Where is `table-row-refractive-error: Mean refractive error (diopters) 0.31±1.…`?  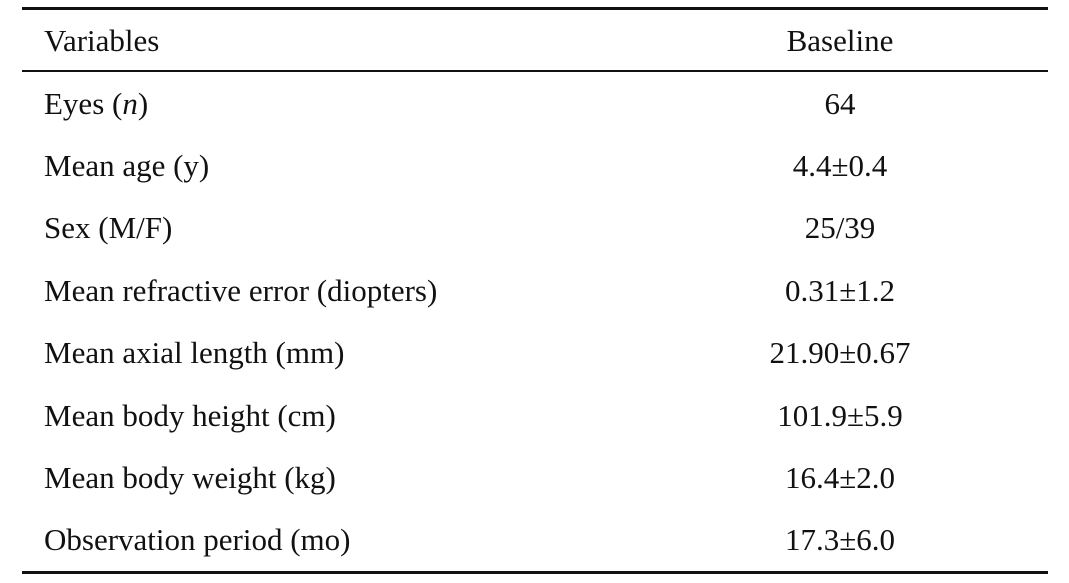 table-row-refractive-error: Mean refractive error (diopters) 0.31±1.… is located at coordinates (535, 290).